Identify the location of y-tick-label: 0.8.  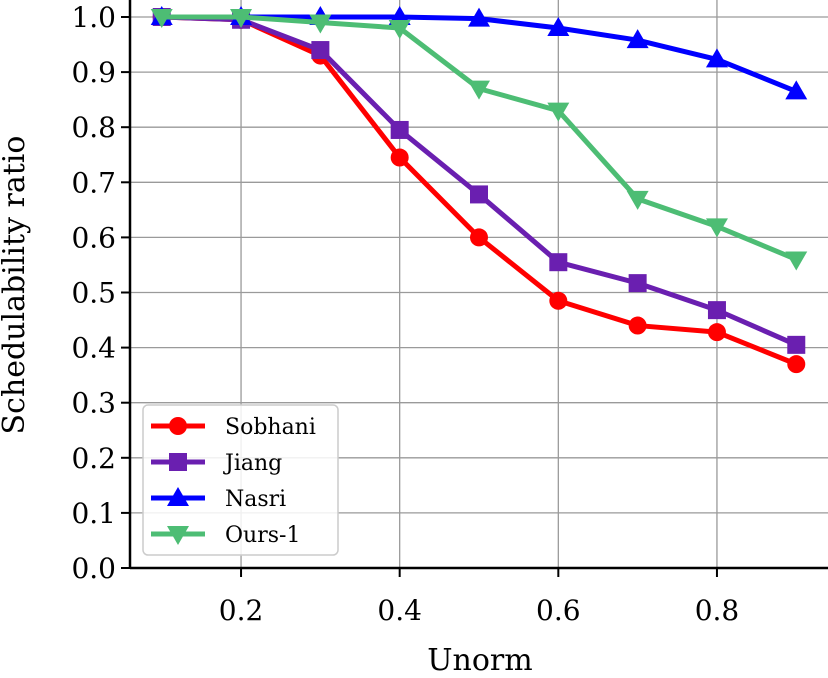
(93, 127).